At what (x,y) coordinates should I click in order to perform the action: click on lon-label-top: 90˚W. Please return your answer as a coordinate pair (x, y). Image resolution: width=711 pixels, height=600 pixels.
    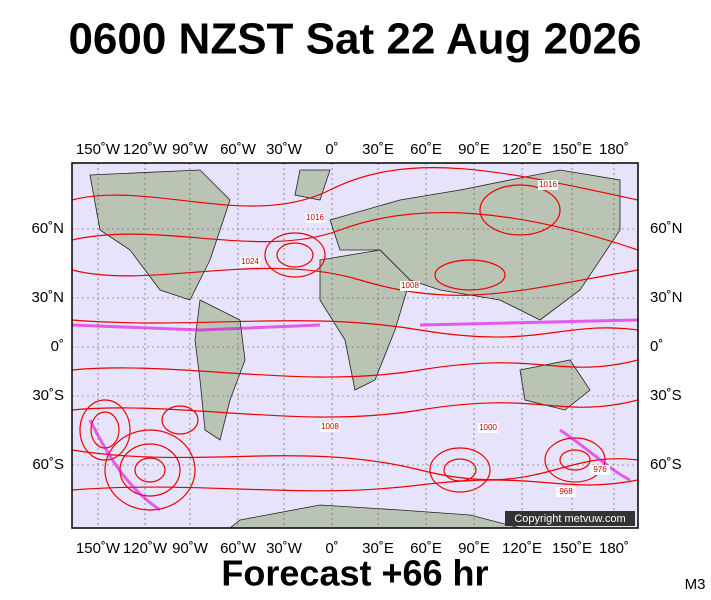
    Looking at the image, I should click on (190, 149).